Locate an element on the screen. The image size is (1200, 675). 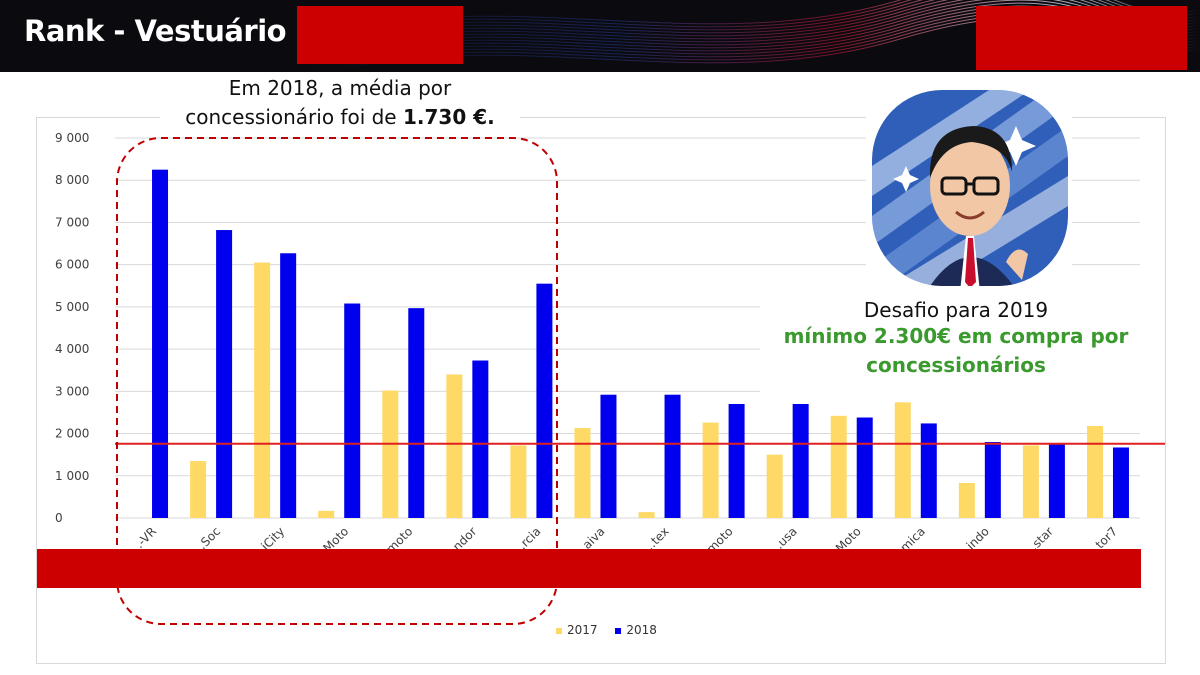
page-title: Rank - Vestuário is located at coordinates (155, 31).